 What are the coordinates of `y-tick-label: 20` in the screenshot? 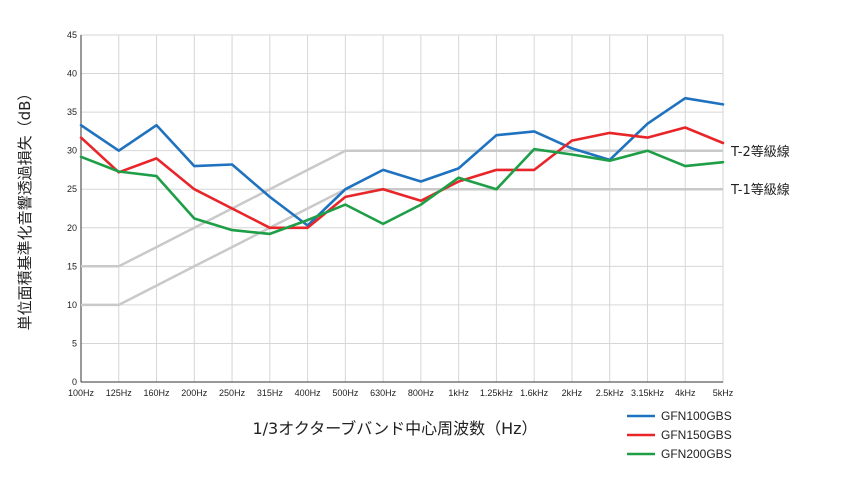 It's located at (72, 228).